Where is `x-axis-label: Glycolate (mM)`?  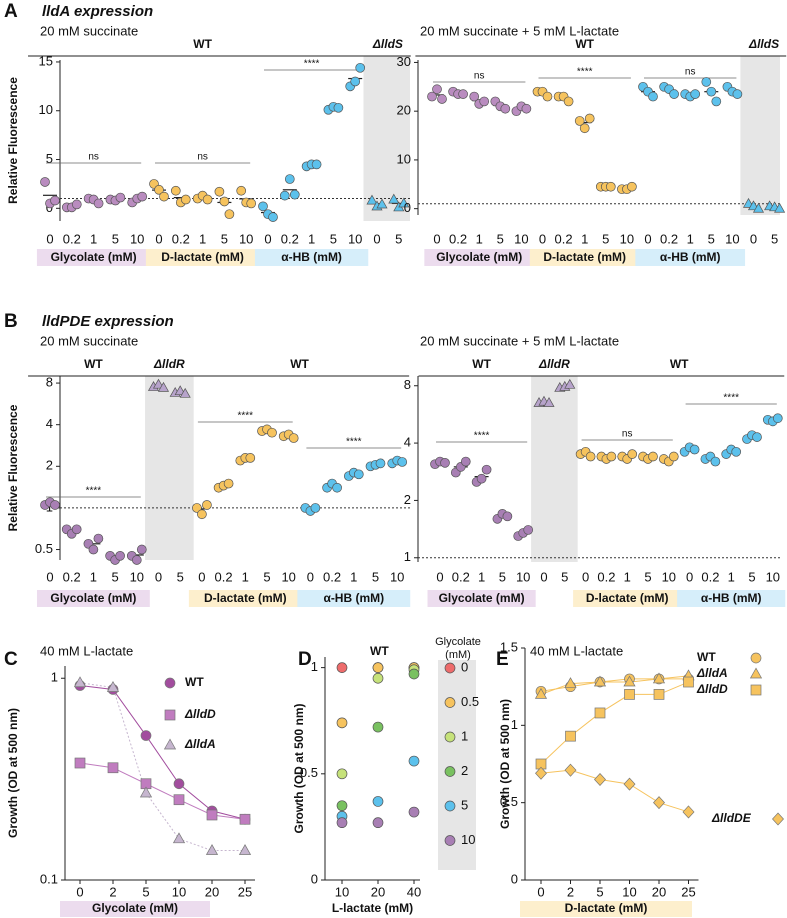
x-axis-label: Glycolate (mM) is located at coordinates (135, 908).